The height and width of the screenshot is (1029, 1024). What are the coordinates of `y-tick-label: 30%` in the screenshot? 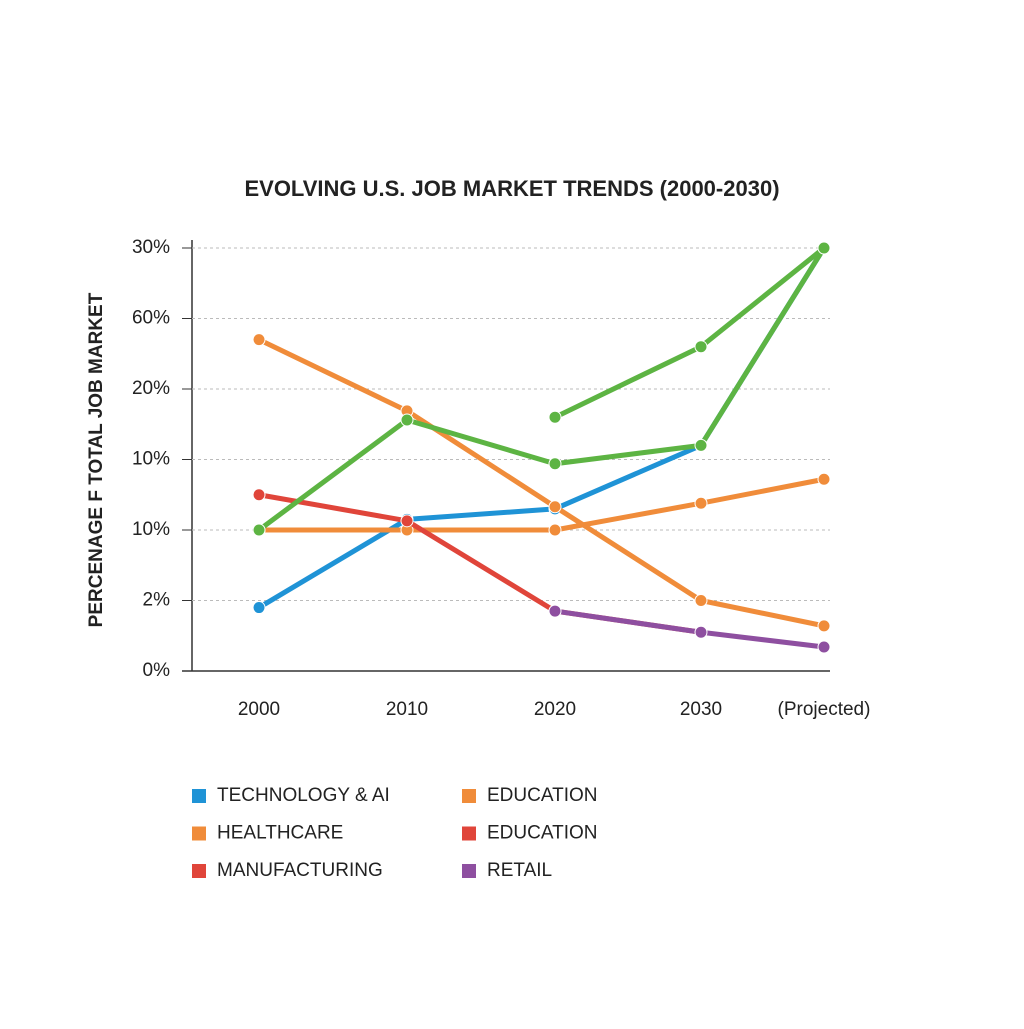 It's located at (151, 247).